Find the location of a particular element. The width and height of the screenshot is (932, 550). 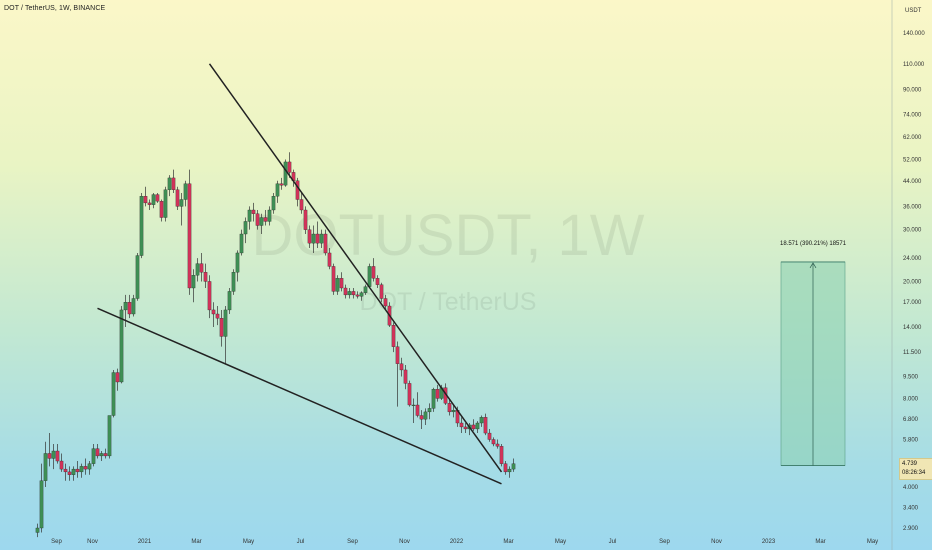

y-tick-label: 8.000 is located at coordinates (911, 399).